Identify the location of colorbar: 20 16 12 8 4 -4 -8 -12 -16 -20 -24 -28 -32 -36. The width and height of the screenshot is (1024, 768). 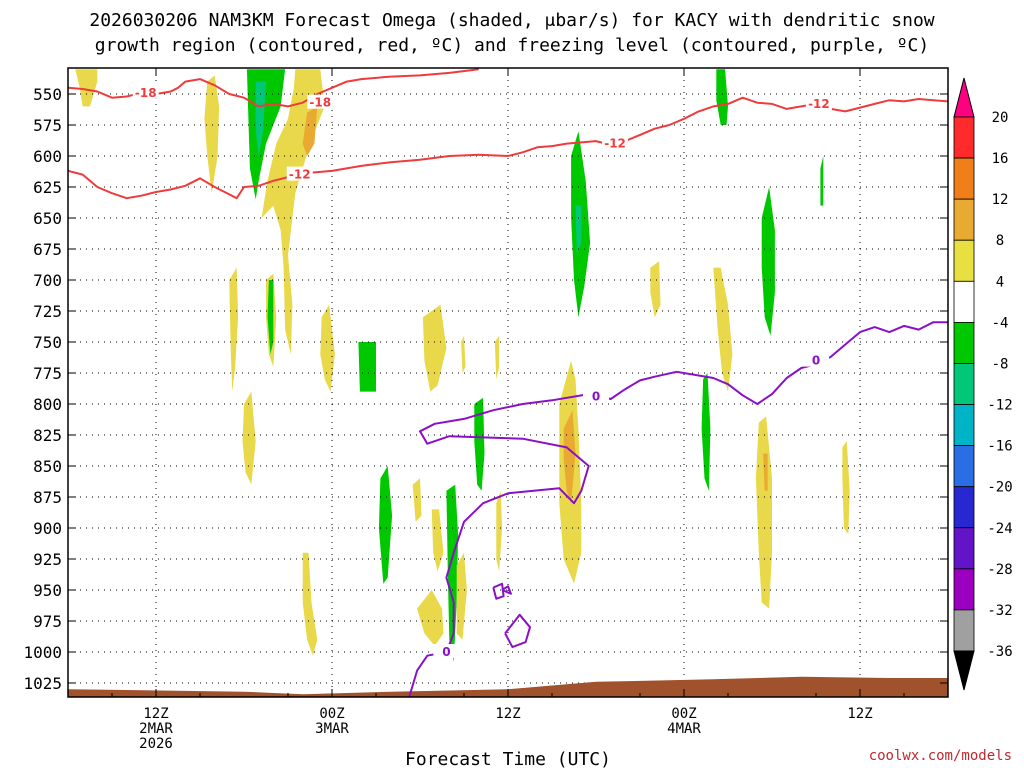
(983, 384).